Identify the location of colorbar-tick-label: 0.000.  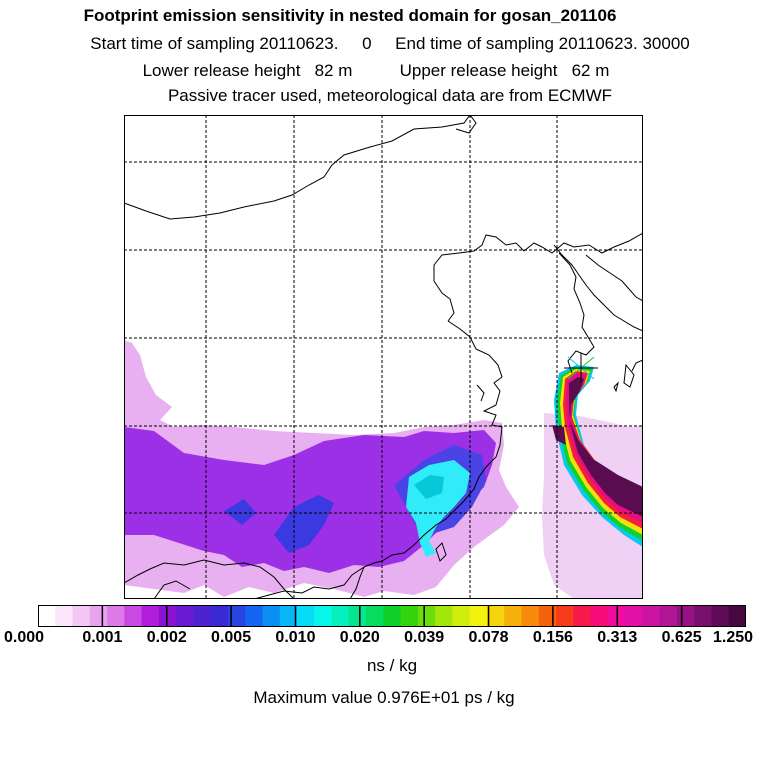
(24, 637).